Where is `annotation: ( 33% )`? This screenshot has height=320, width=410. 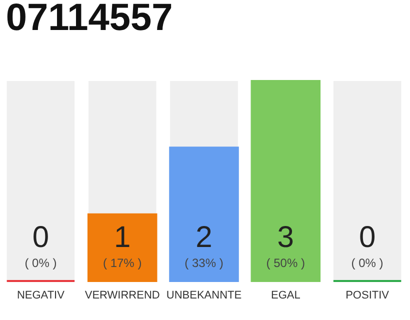
annotation: ( 33% ) is located at coordinates (204, 263).